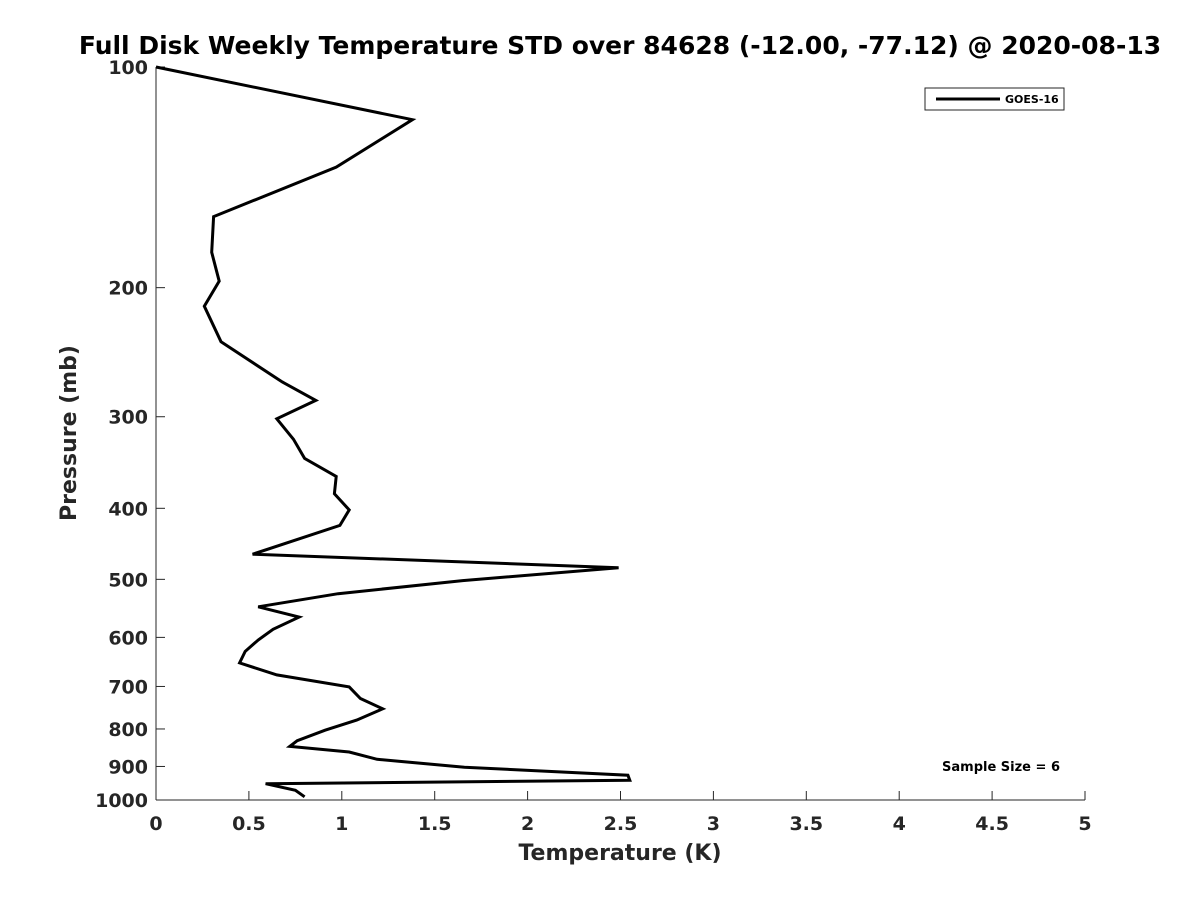  What do you see at coordinates (1084, 824) in the screenshot?
I see `x-tick-label: 5` at bounding box center [1084, 824].